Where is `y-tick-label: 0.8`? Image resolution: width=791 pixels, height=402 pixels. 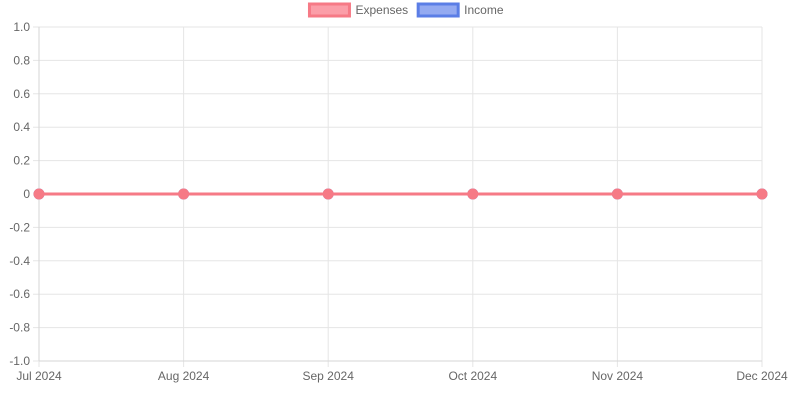 y-tick-label: 0.8 is located at coordinates (21, 60).